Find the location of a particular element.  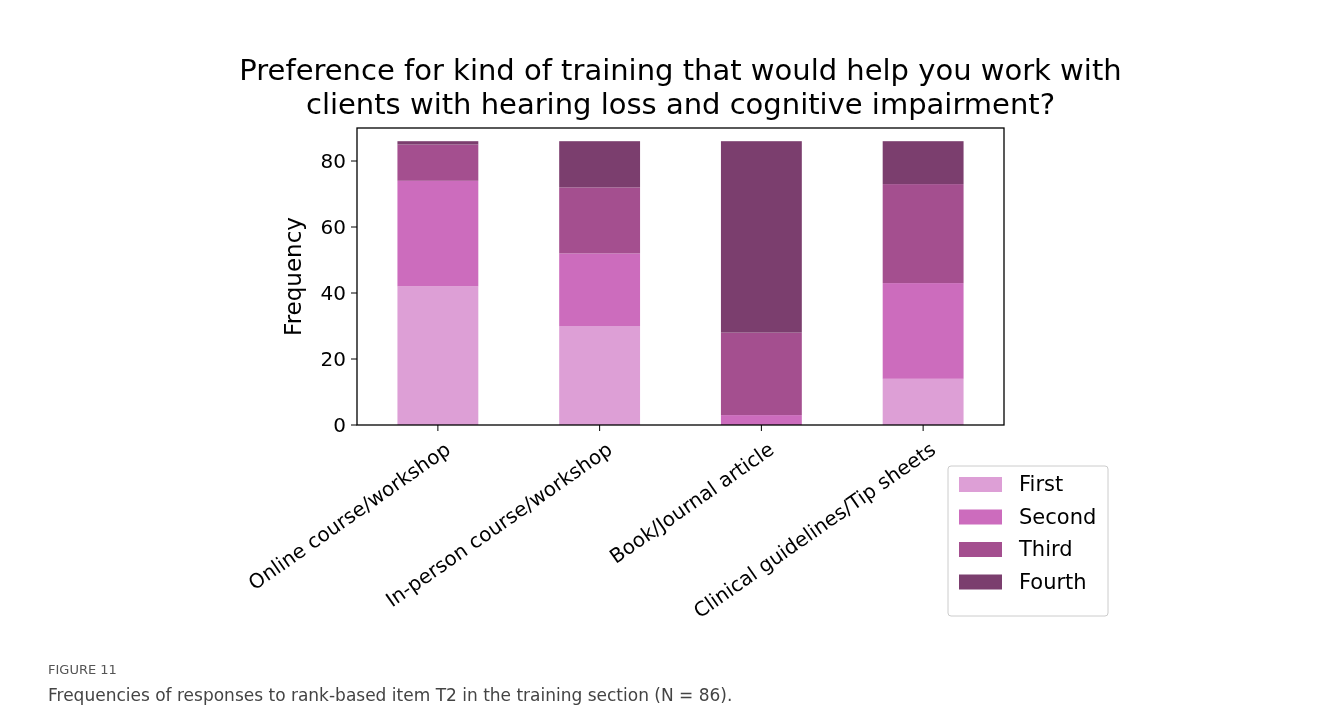

legend-label: Third is located at coordinates (1045, 549).